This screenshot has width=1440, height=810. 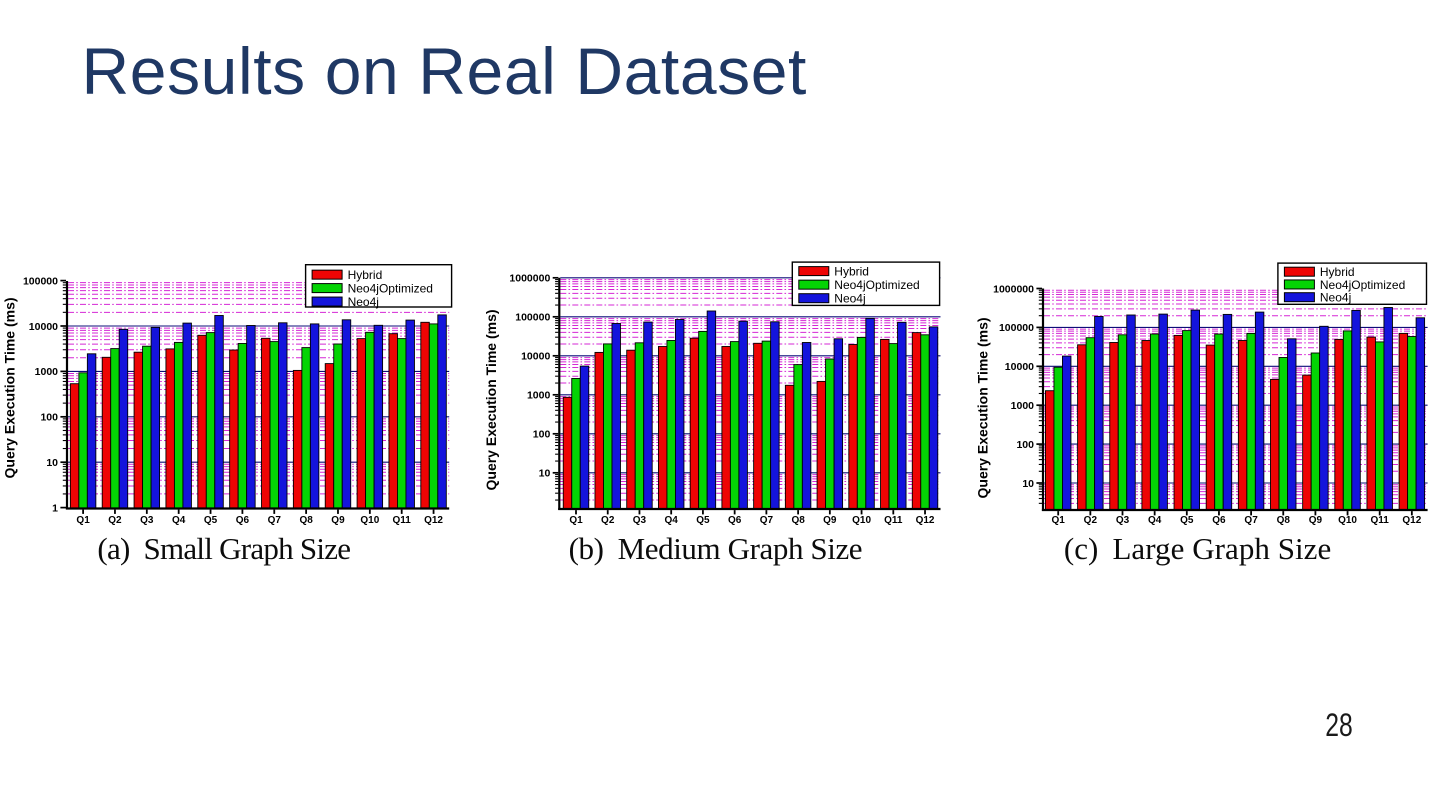 I want to click on svg-text: 1, so click(x=55, y=508).